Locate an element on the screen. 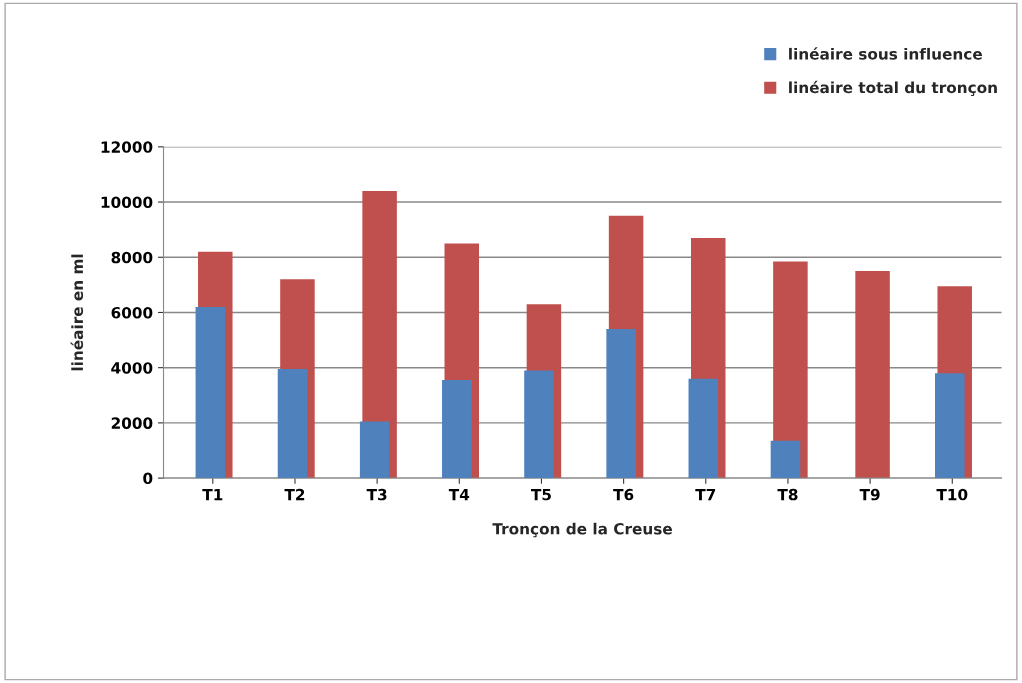 The width and height of the screenshot is (1022, 683). y-tick-label: 12000 is located at coordinates (127, 147).